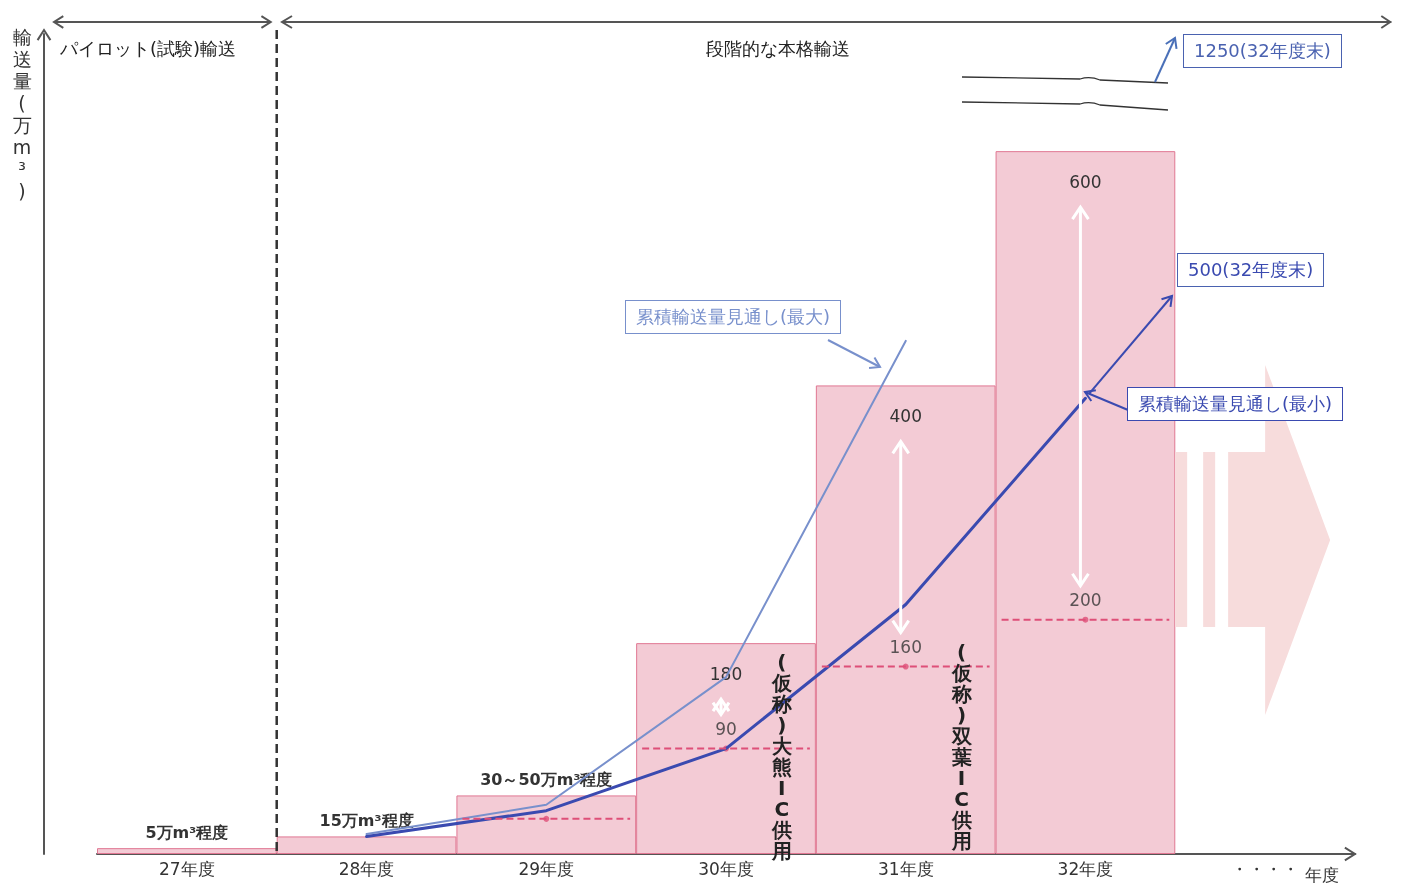  What do you see at coordinates (905, 868) in the screenshot?
I see `x-tick-label: 31年度` at bounding box center [905, 868].